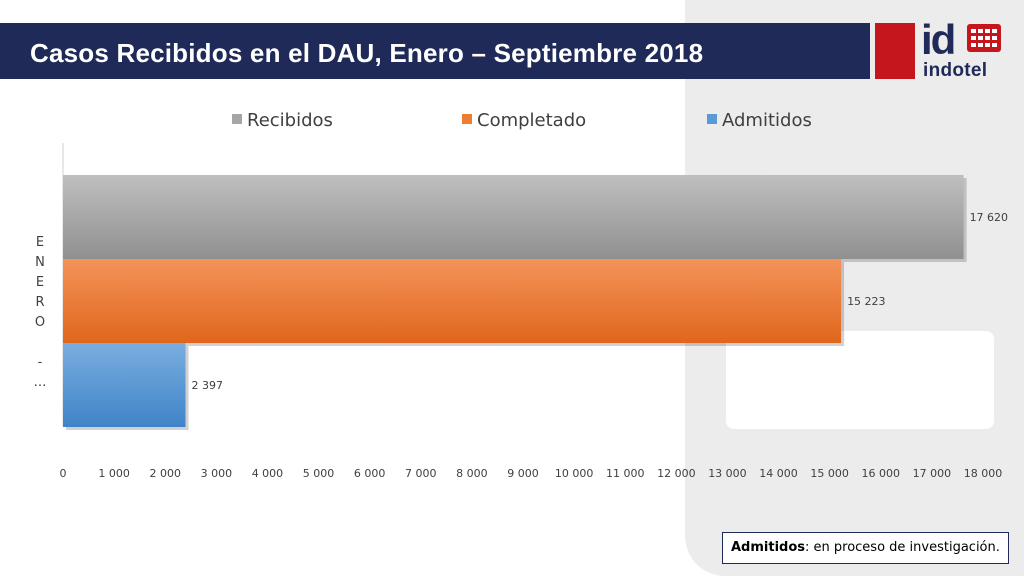 The height and width of the screenshot is (576, 1024). Describe the element at coordinates (902, 547) in the screenshot. I see `note-text: : en proceso de investigación.` at that location.